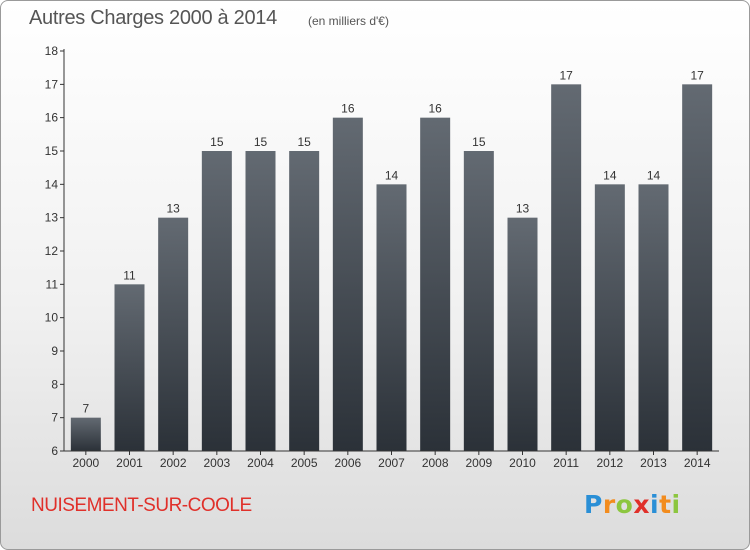 The height and width of the screenshot is (550, 750). I want to click on bar-2002, so click(173, 334).